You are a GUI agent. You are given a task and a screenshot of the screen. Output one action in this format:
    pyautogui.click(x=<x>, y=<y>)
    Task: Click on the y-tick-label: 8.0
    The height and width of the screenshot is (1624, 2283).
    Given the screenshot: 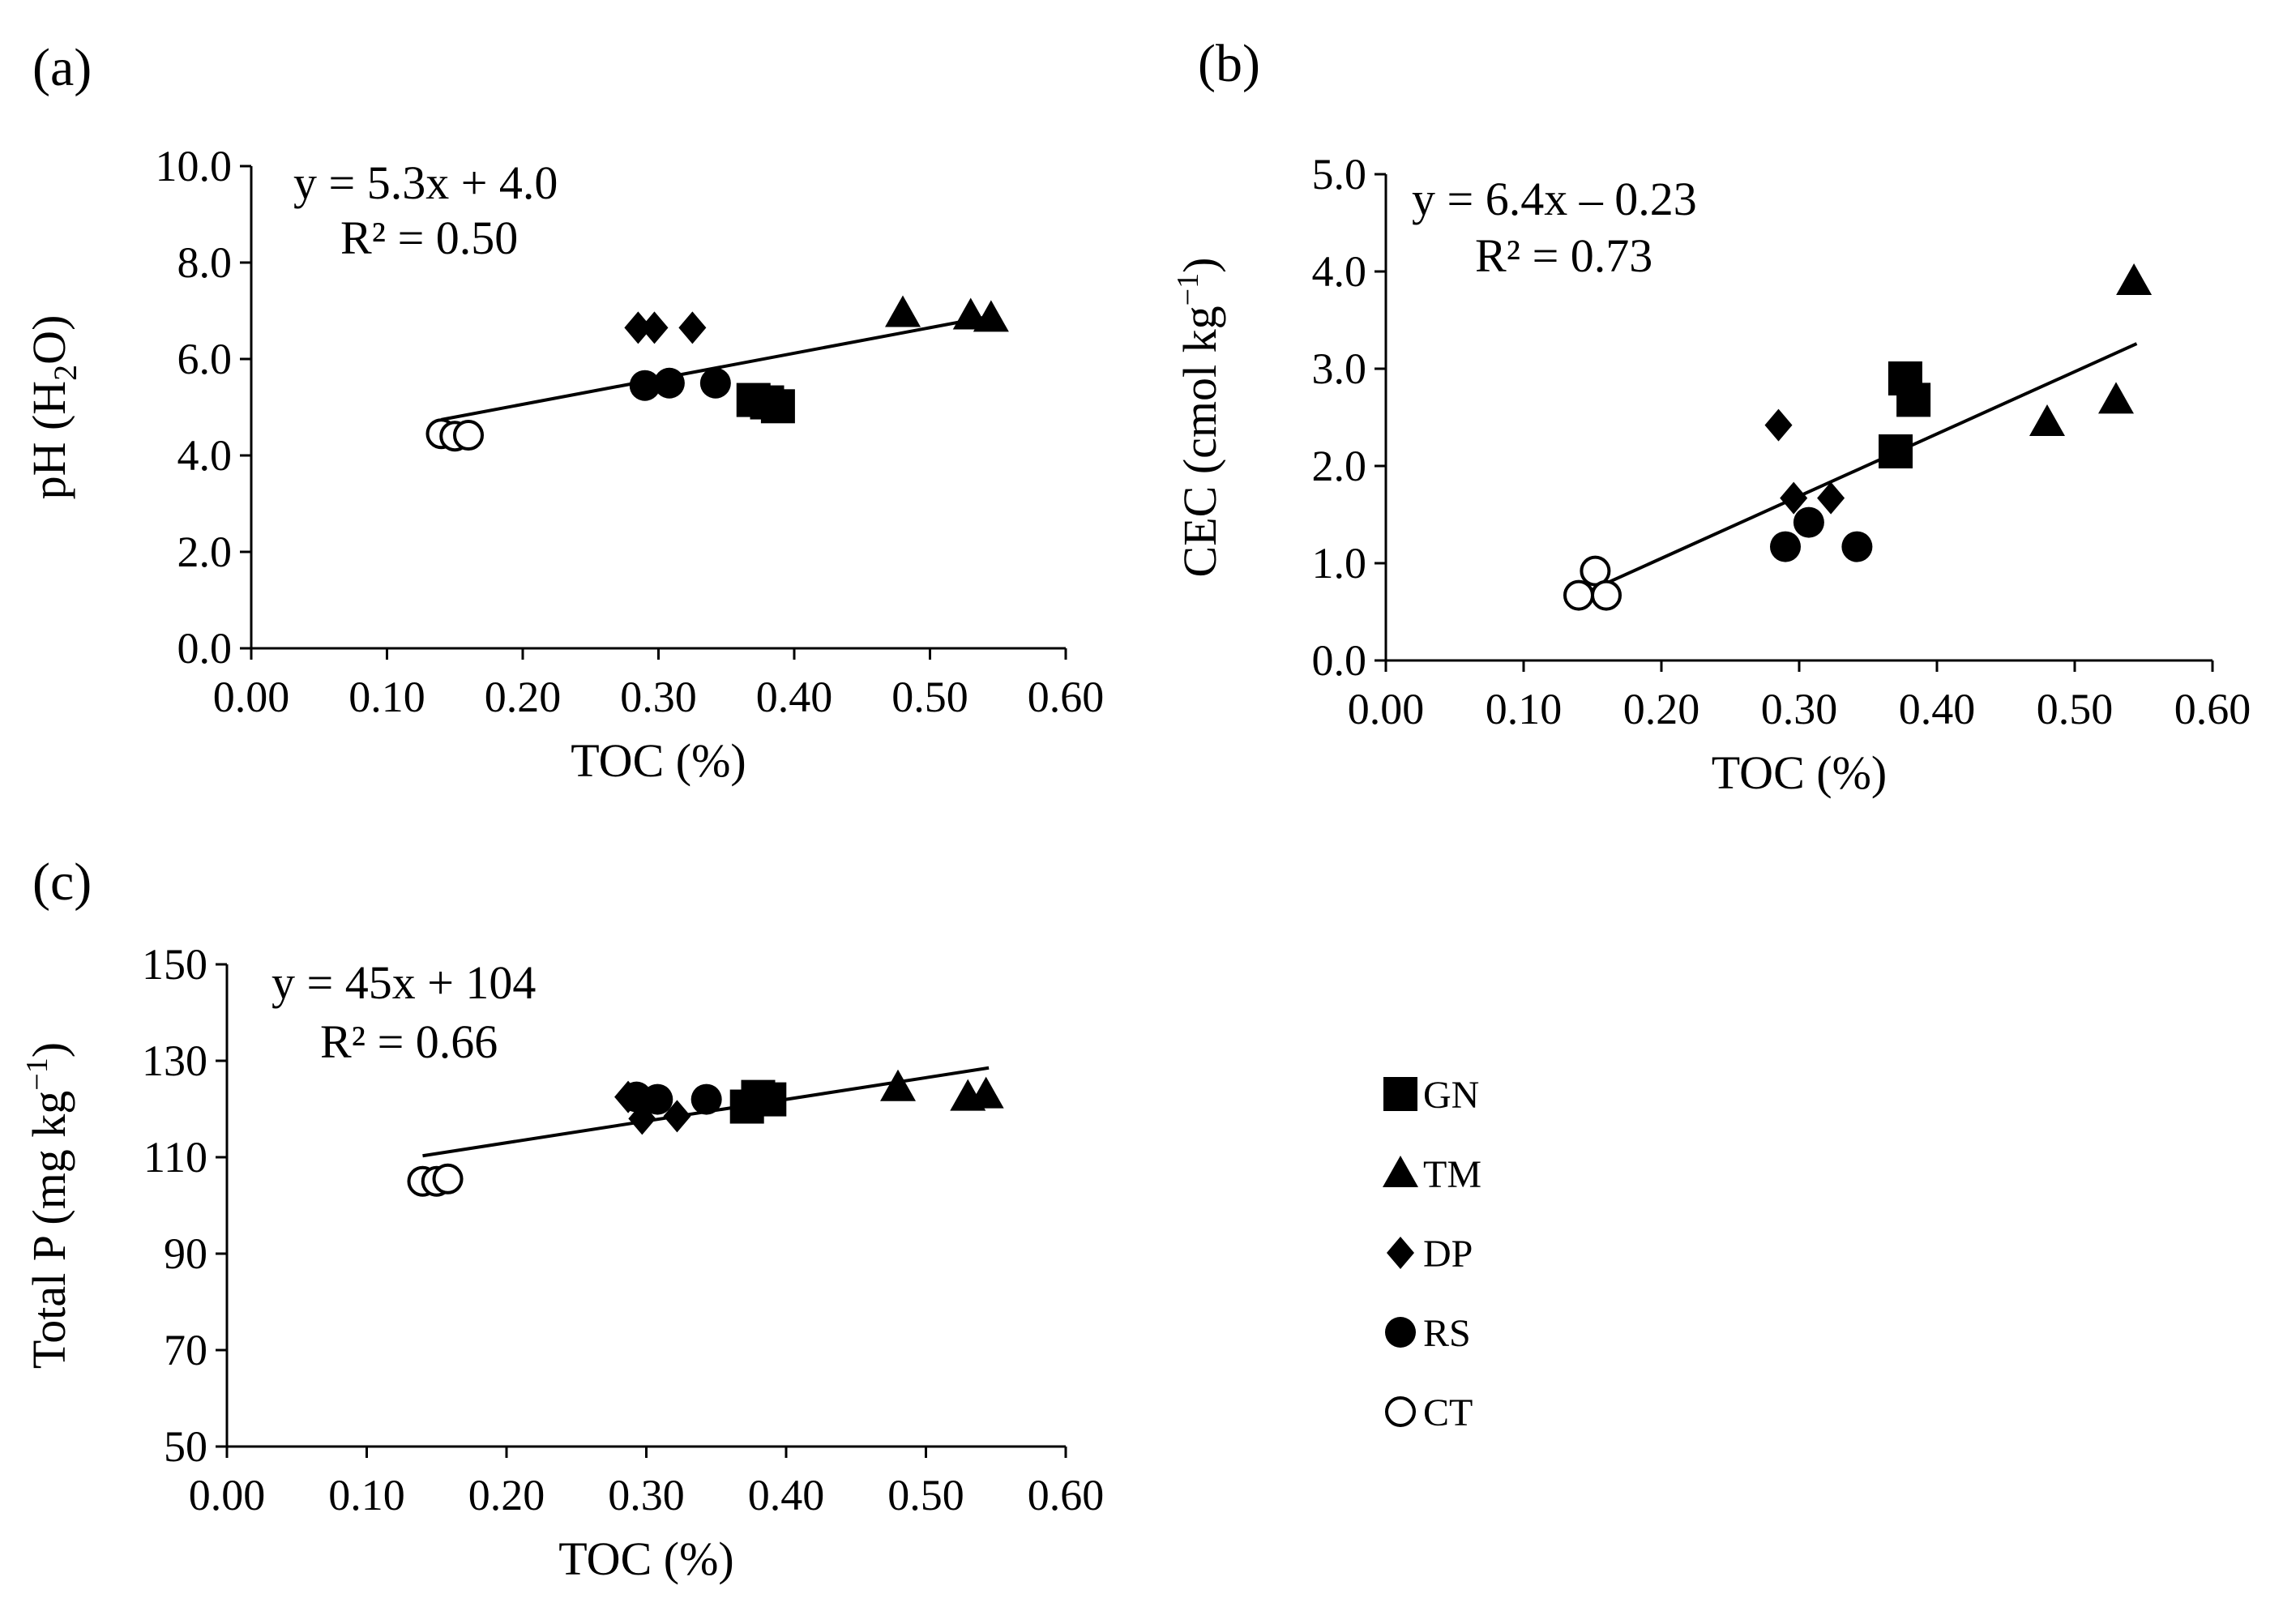 What is the action you would take?
    pyautogui.click(x=205, y=262)
    